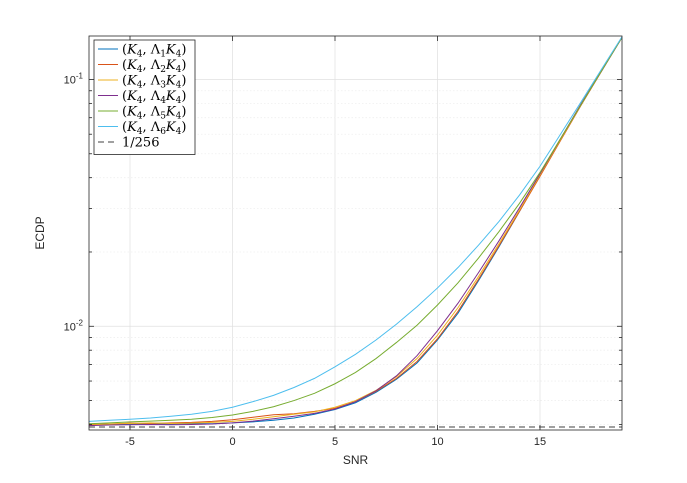 The image size is (687, 483). Describe the element at coordinates (540, 442) in the screenshot. I see `x-tick-label: 15` at that location.